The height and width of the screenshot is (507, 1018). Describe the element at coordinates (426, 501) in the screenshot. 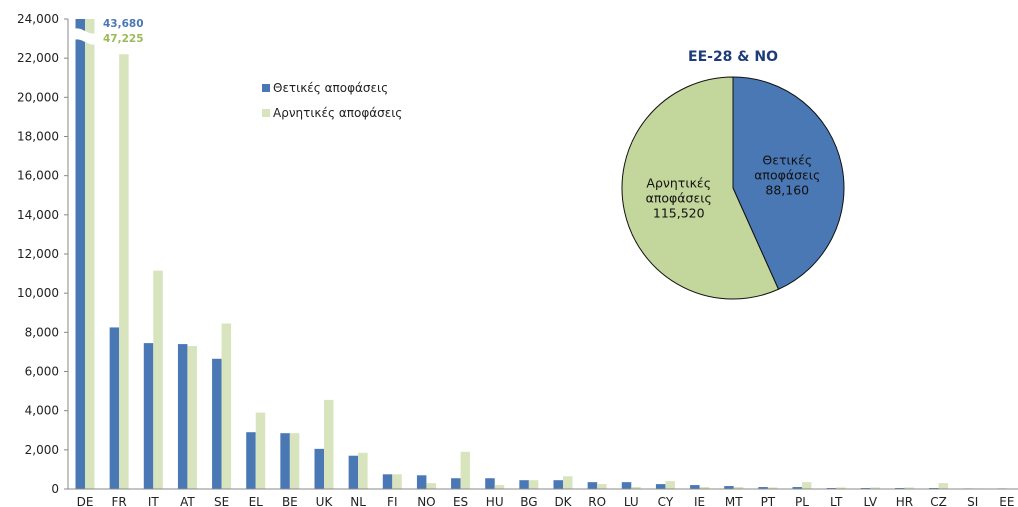

I see `x-tick-label: NO` at that location.